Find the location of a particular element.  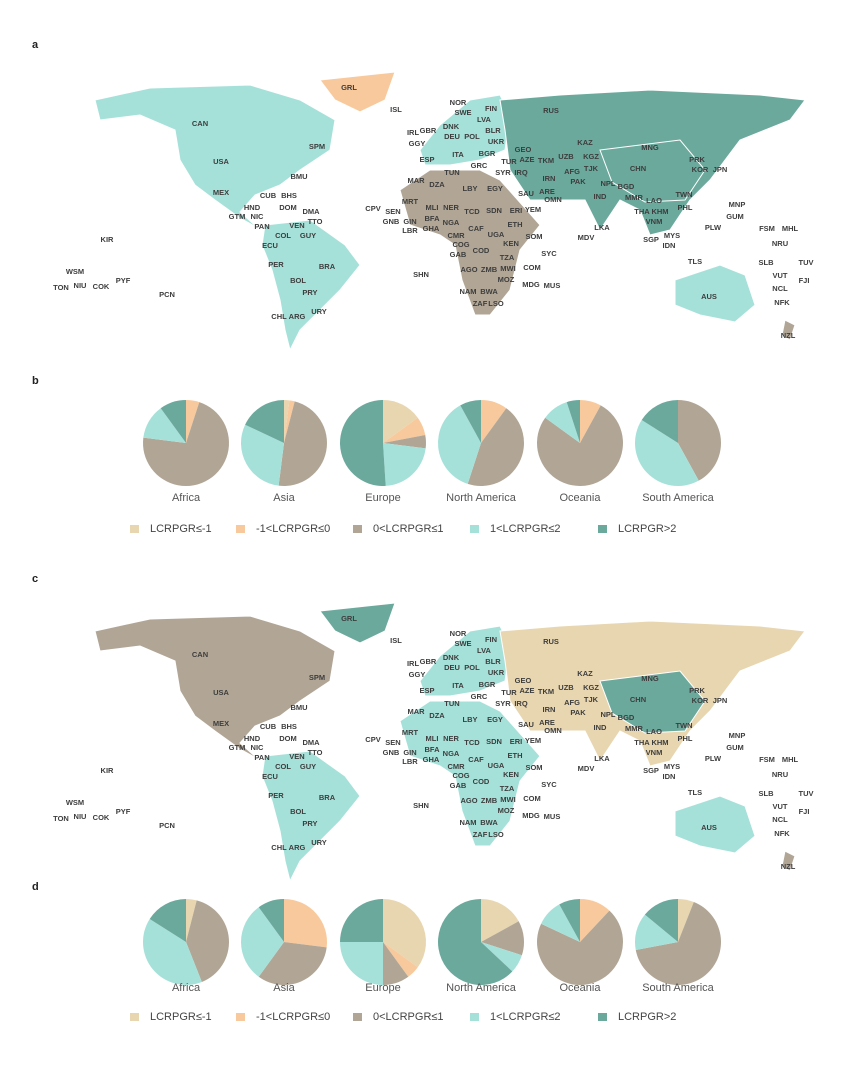

country-label: MNG is located at coordinates (650, 147).